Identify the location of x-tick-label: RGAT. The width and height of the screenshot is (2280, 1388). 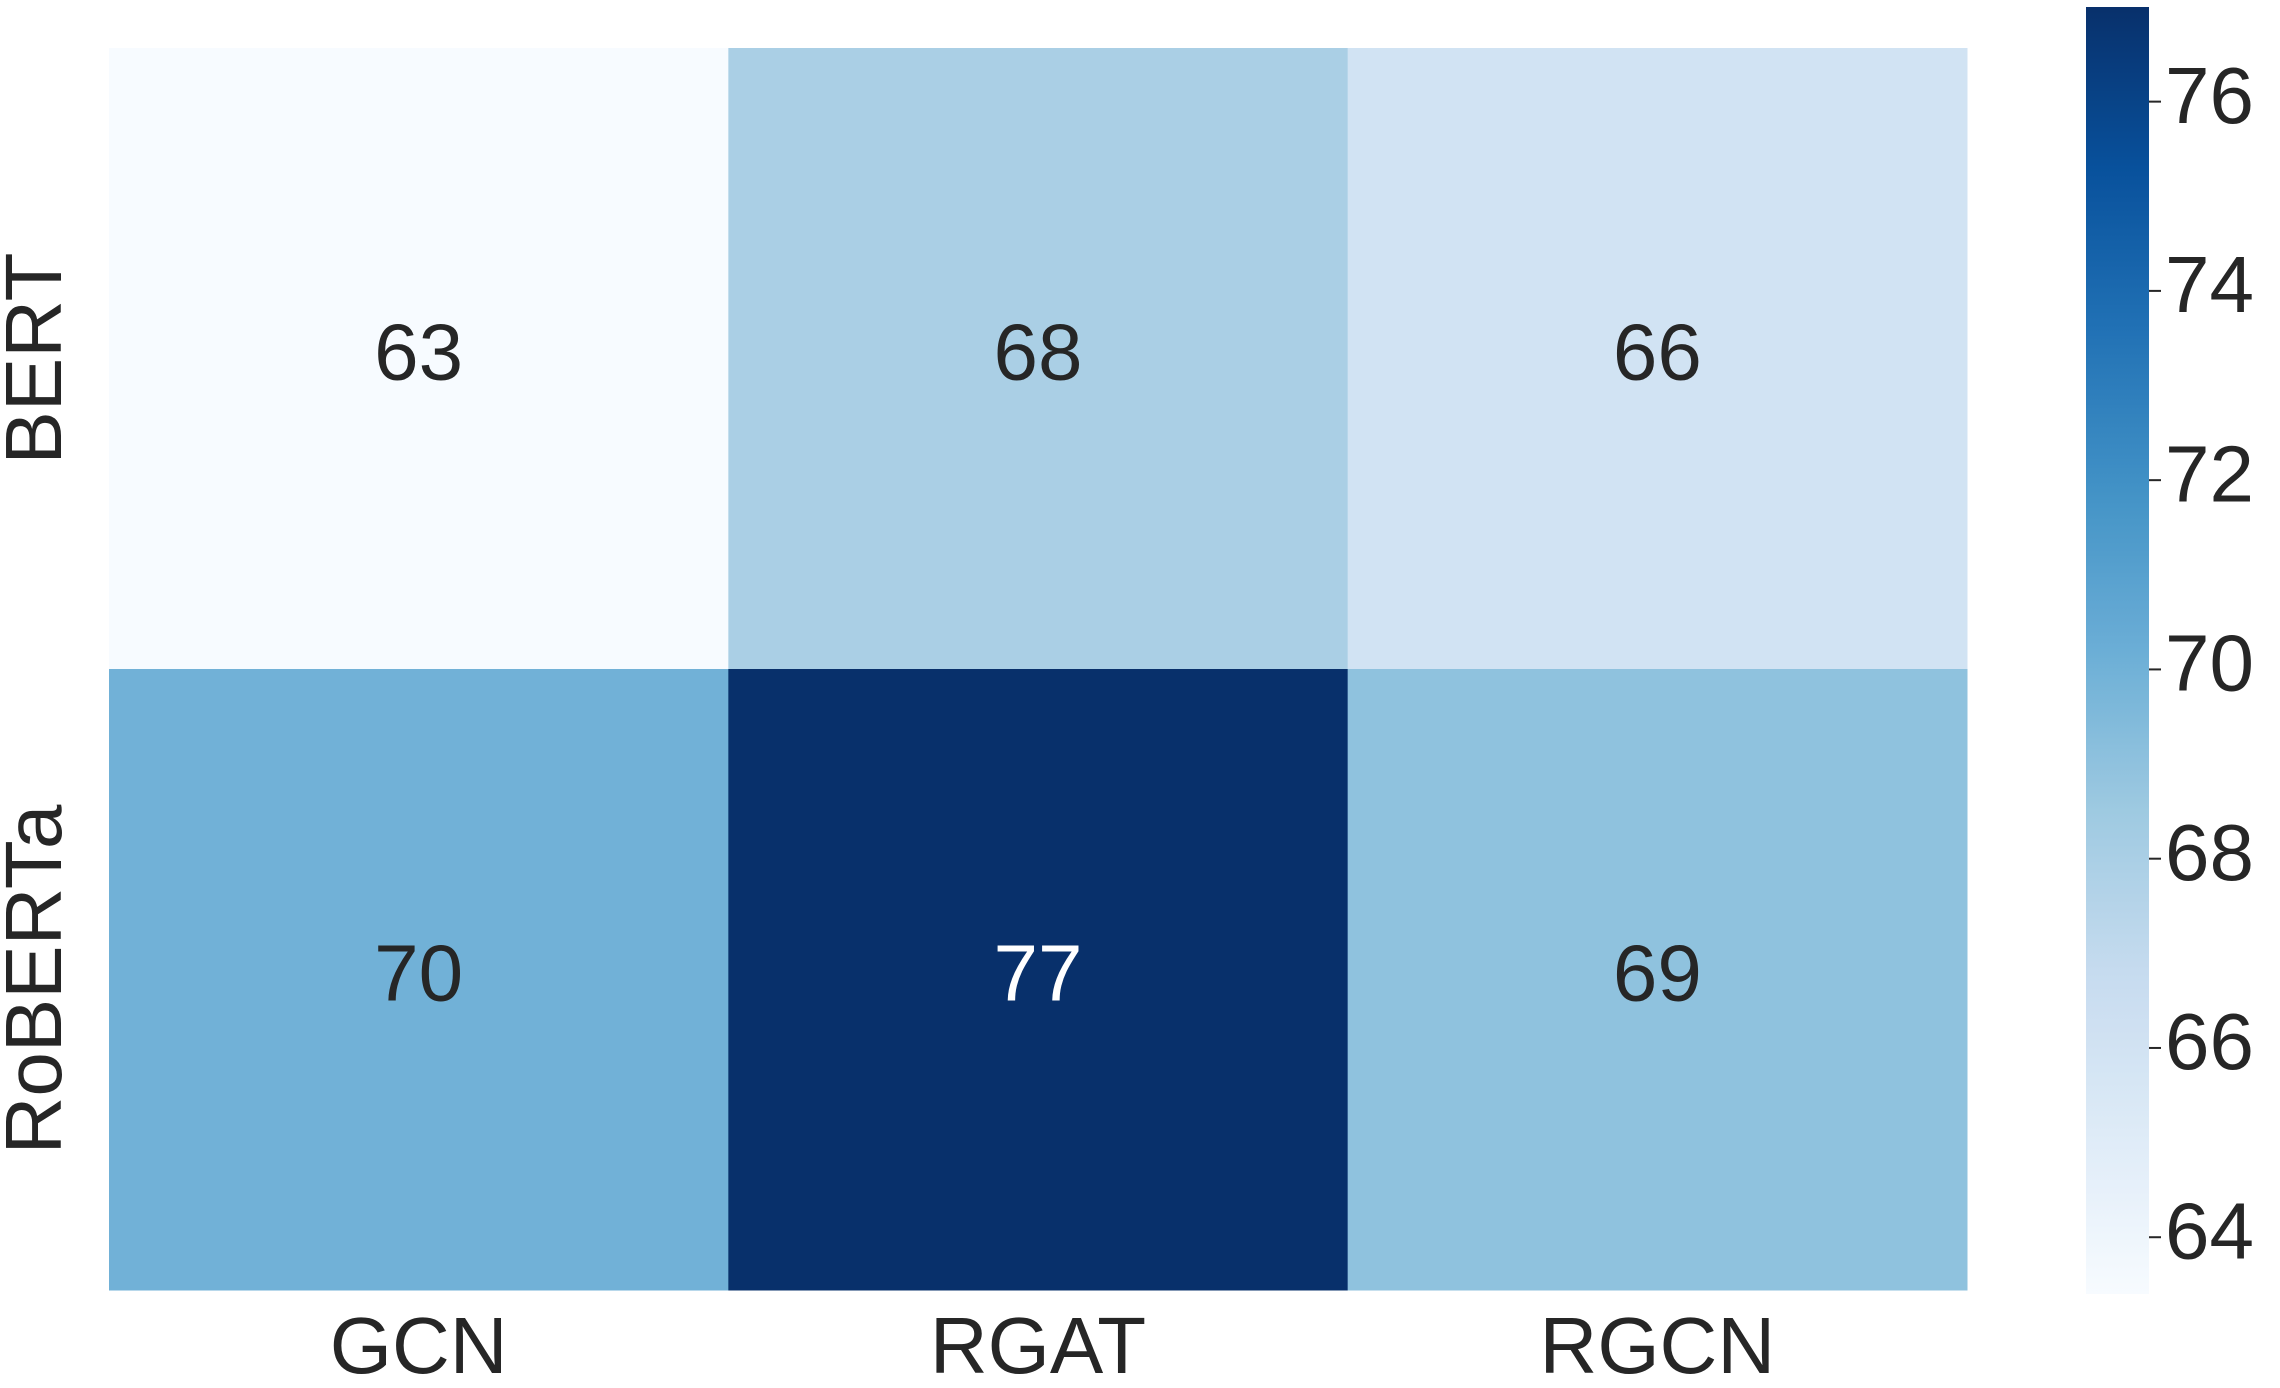
(1038, 1344).